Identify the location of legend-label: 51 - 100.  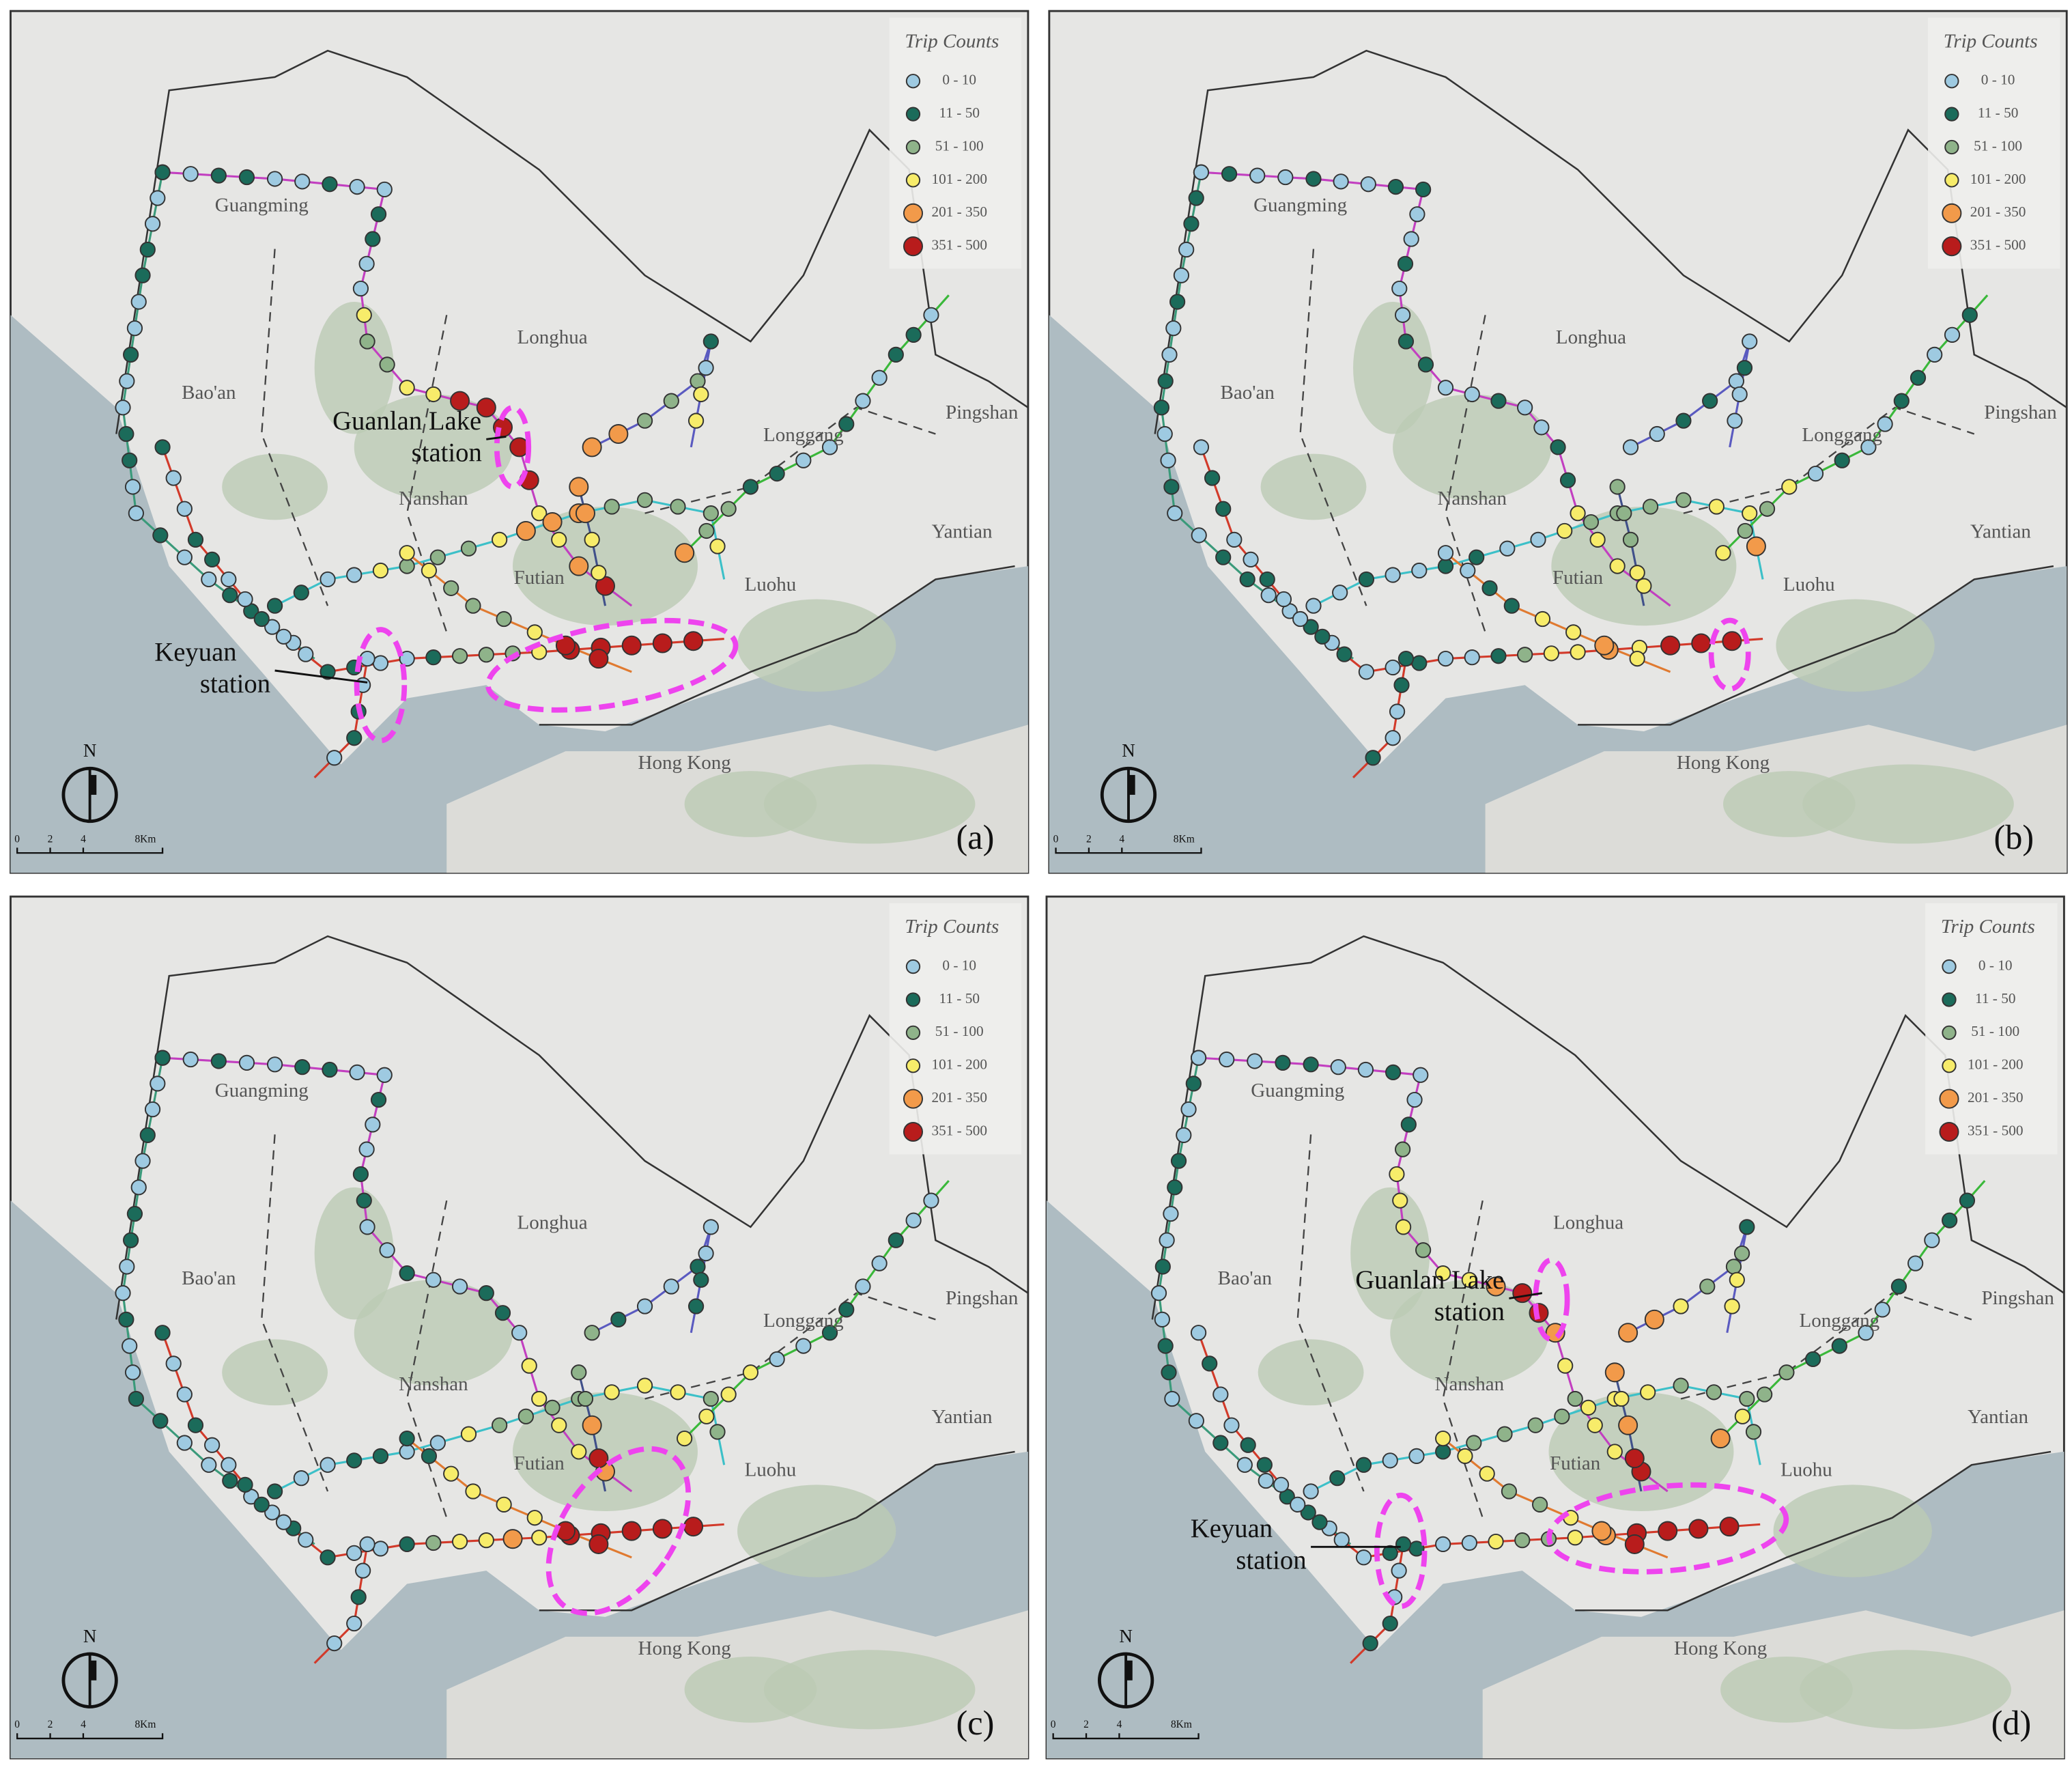
(959, 1031).